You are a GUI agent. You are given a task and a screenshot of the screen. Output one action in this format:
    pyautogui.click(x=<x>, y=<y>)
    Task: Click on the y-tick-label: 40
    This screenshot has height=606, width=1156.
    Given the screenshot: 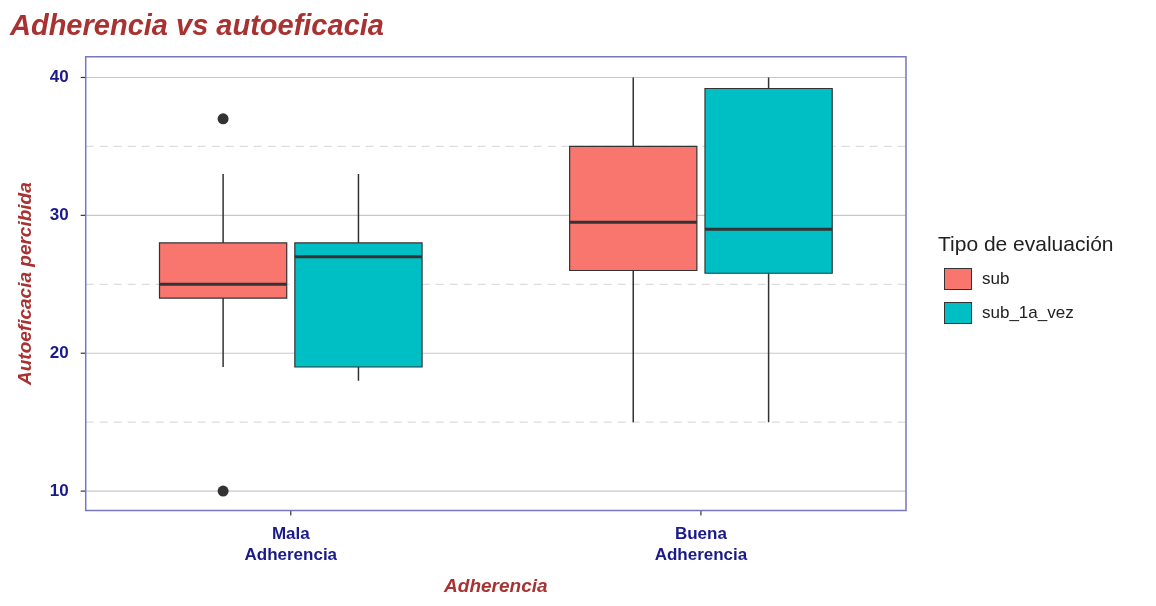 What is the action you would take?
    pyautogui.click(x=59, y=77)
    